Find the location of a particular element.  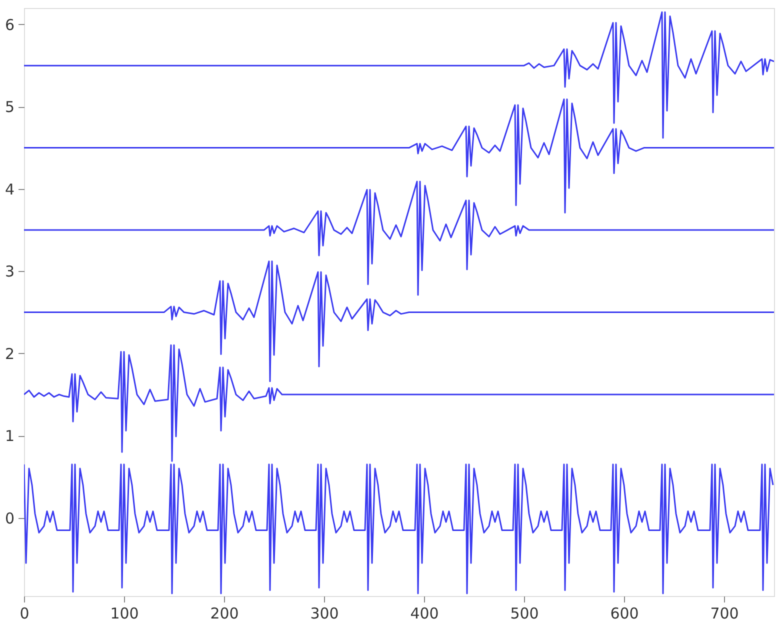

y-tick-label: 6 is located at coordinates (9, 25).